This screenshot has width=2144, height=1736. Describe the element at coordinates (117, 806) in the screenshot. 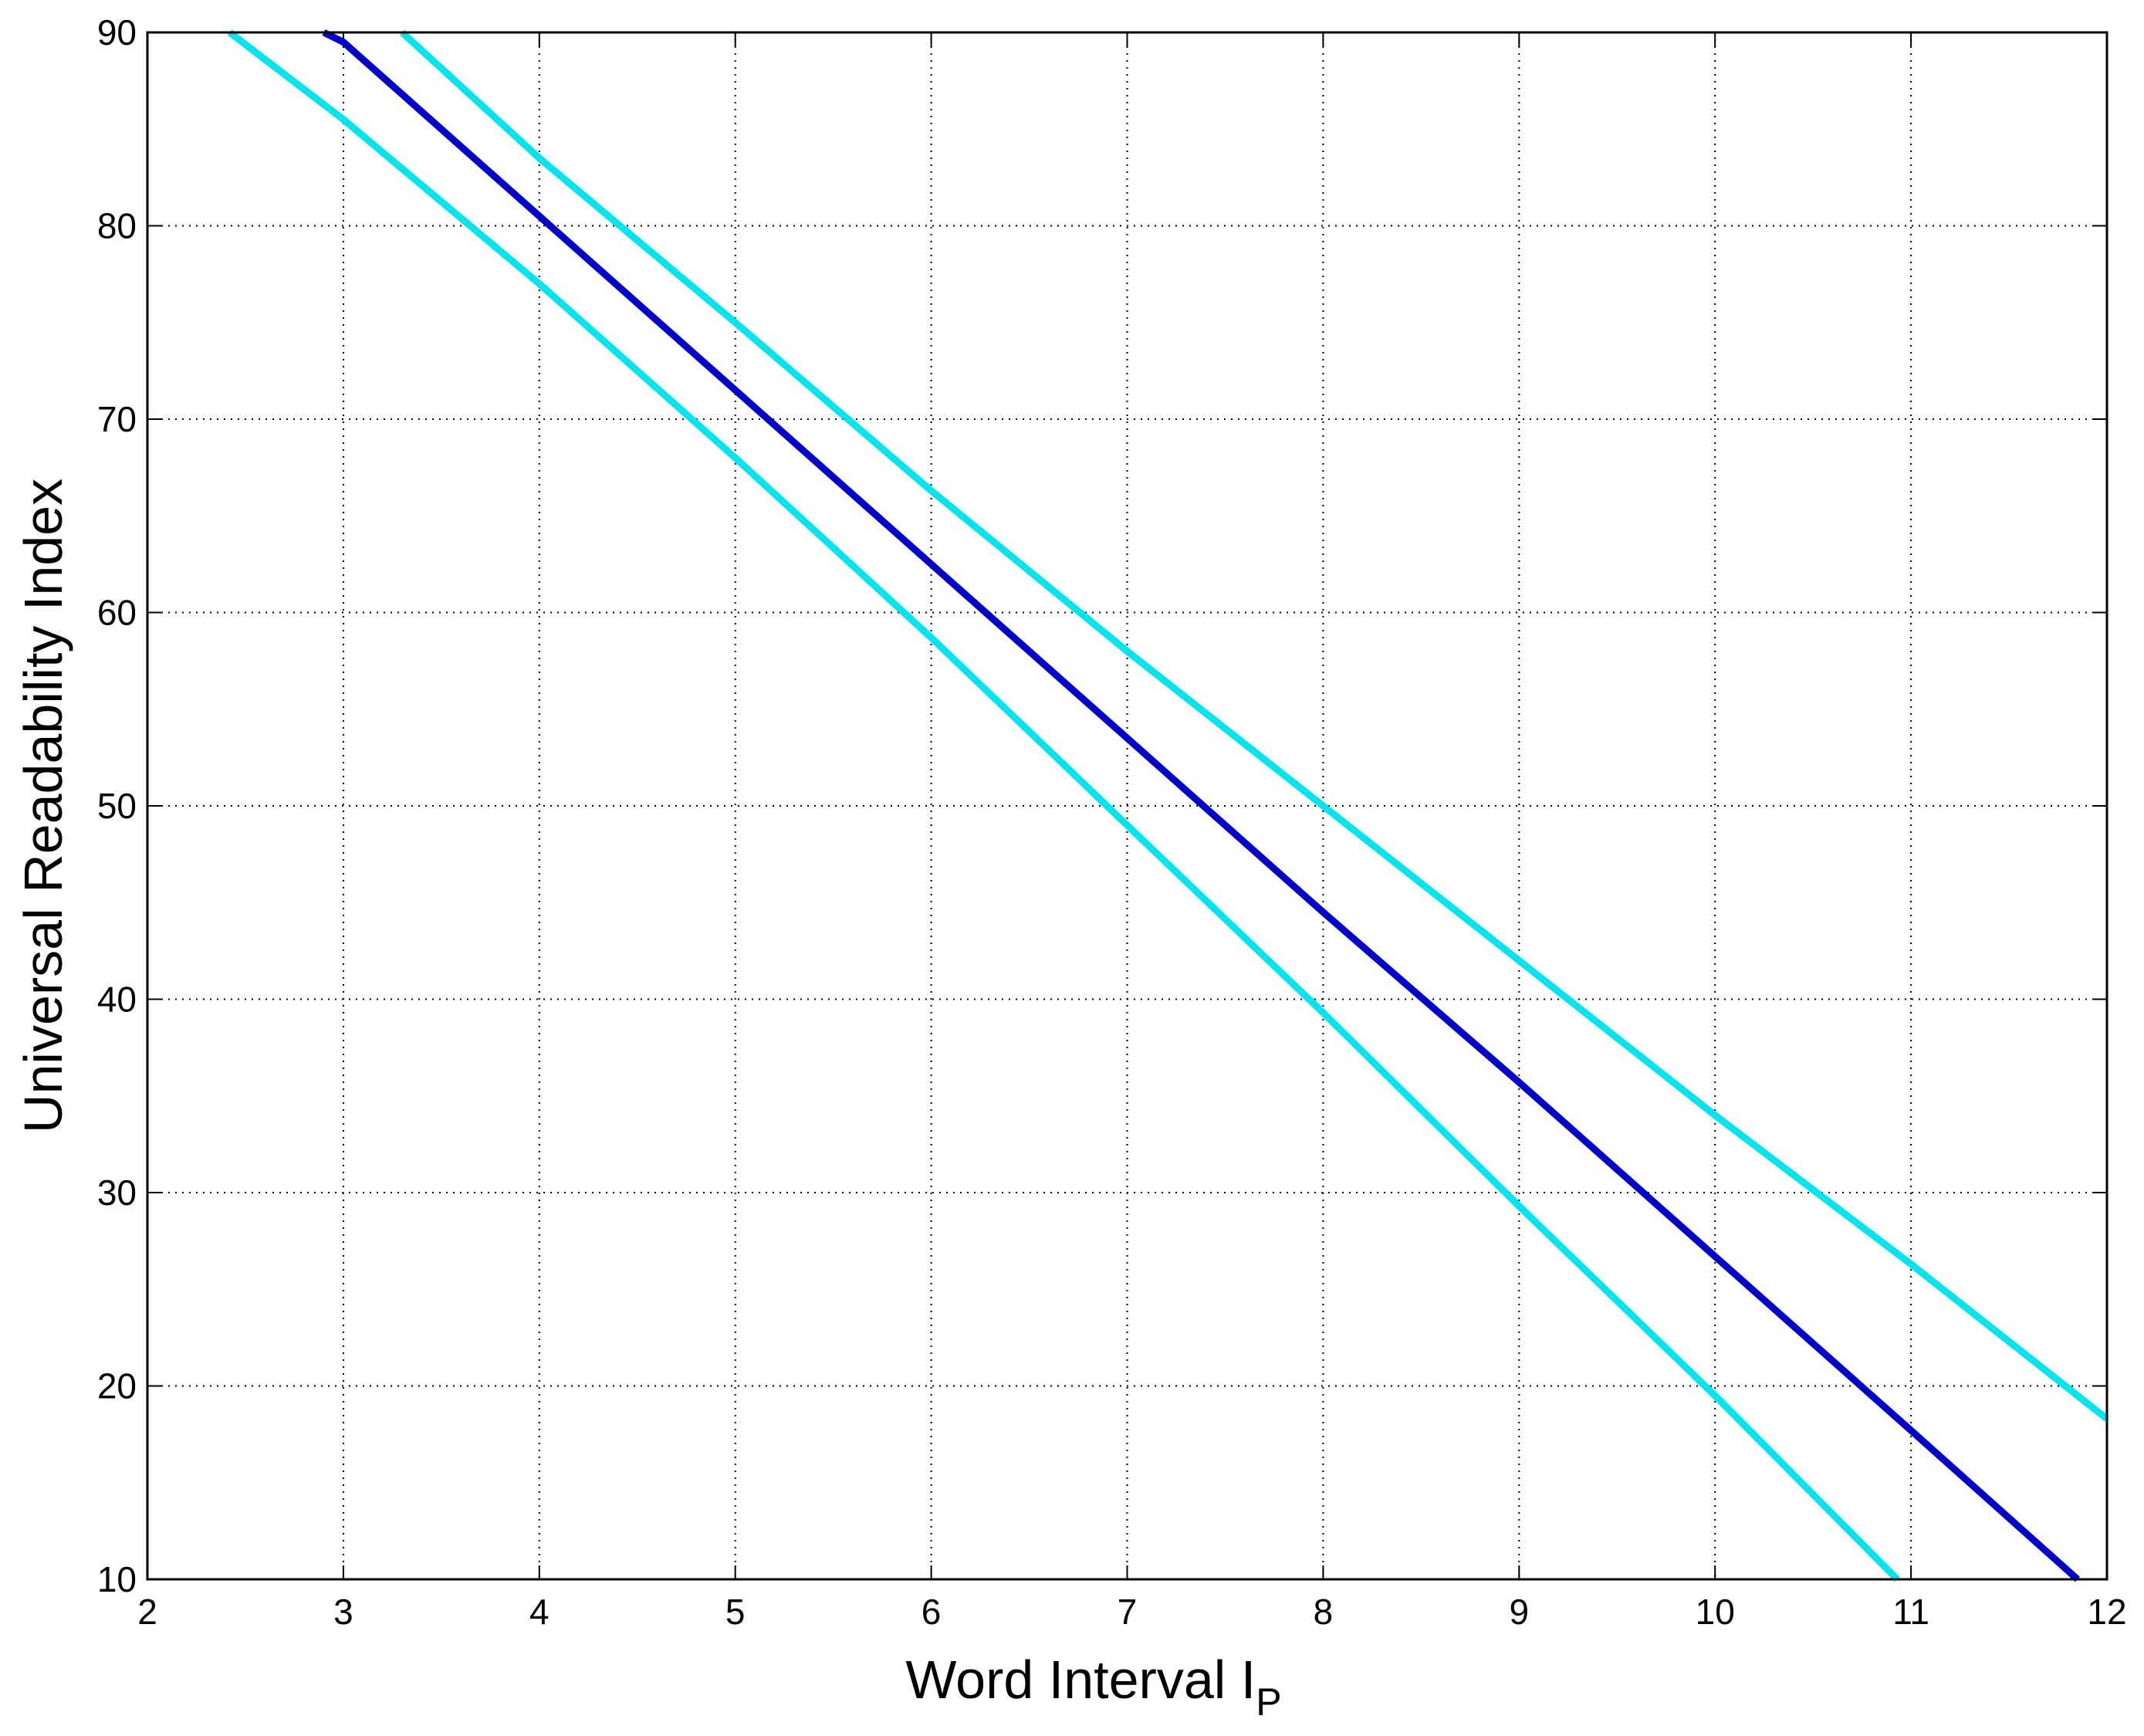

I see `y-tick-label: 50` at that location.